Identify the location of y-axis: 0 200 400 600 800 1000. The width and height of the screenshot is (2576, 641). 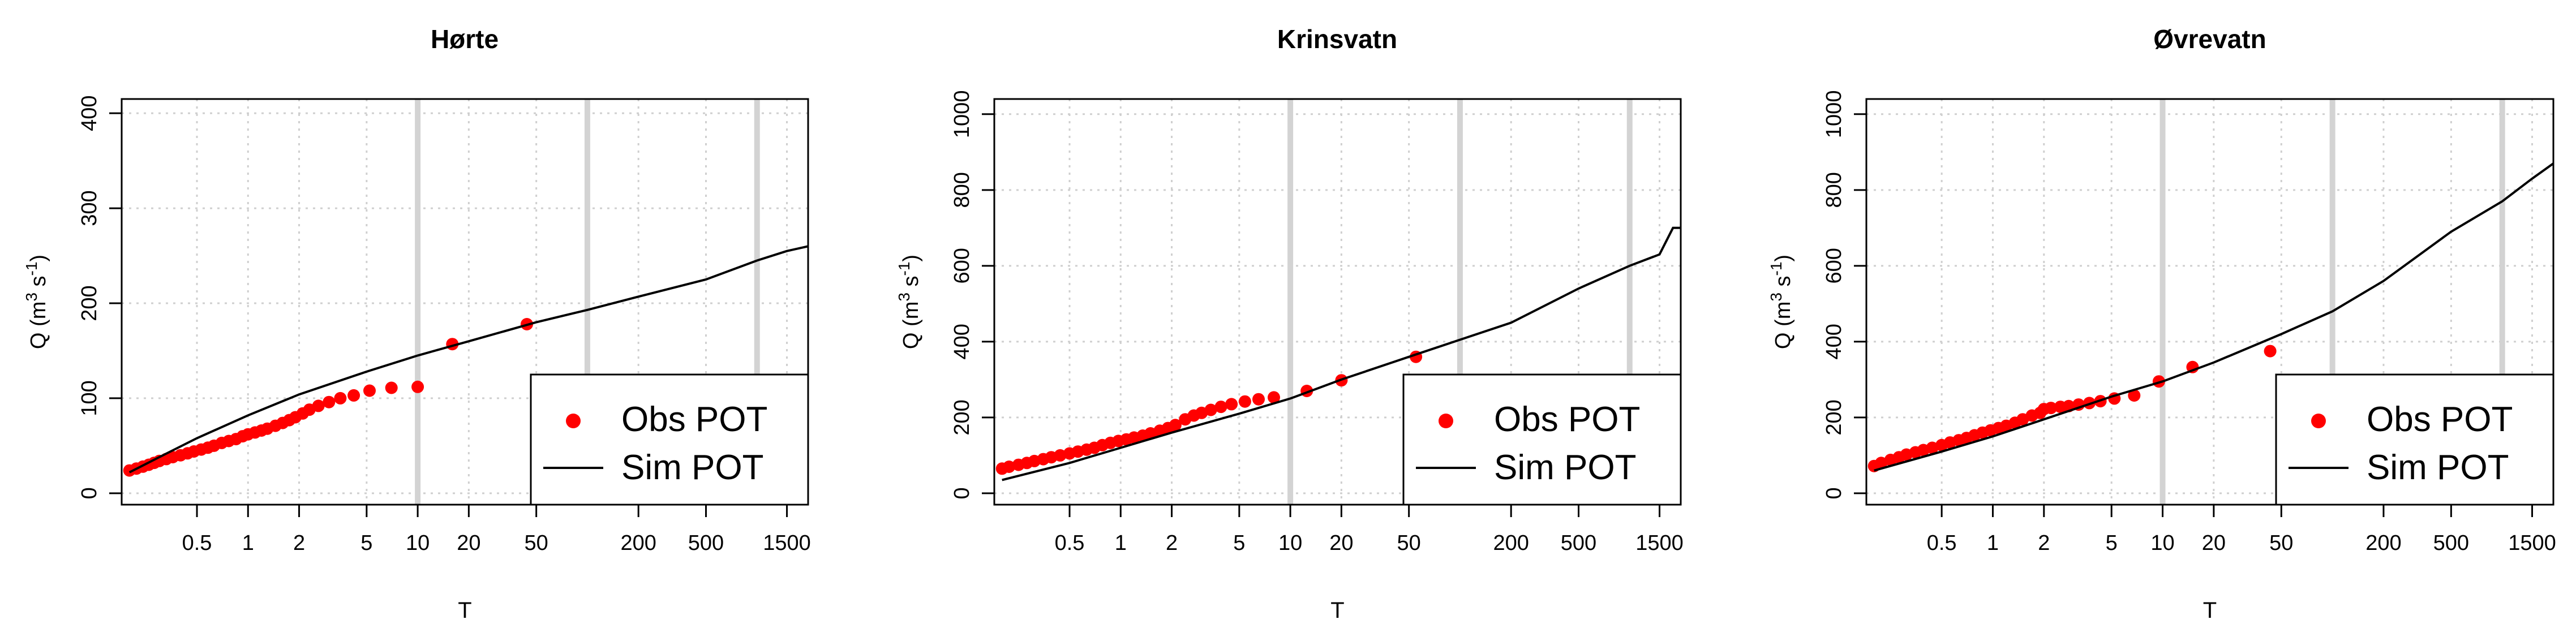
(1844, 295).